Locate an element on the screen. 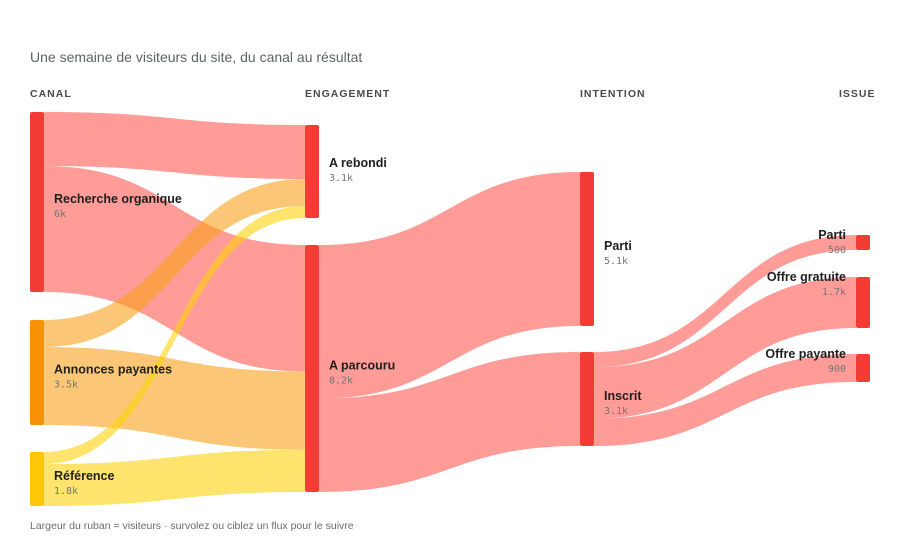  node-value-paid: 3.5k is located at coordinates (66, 385).